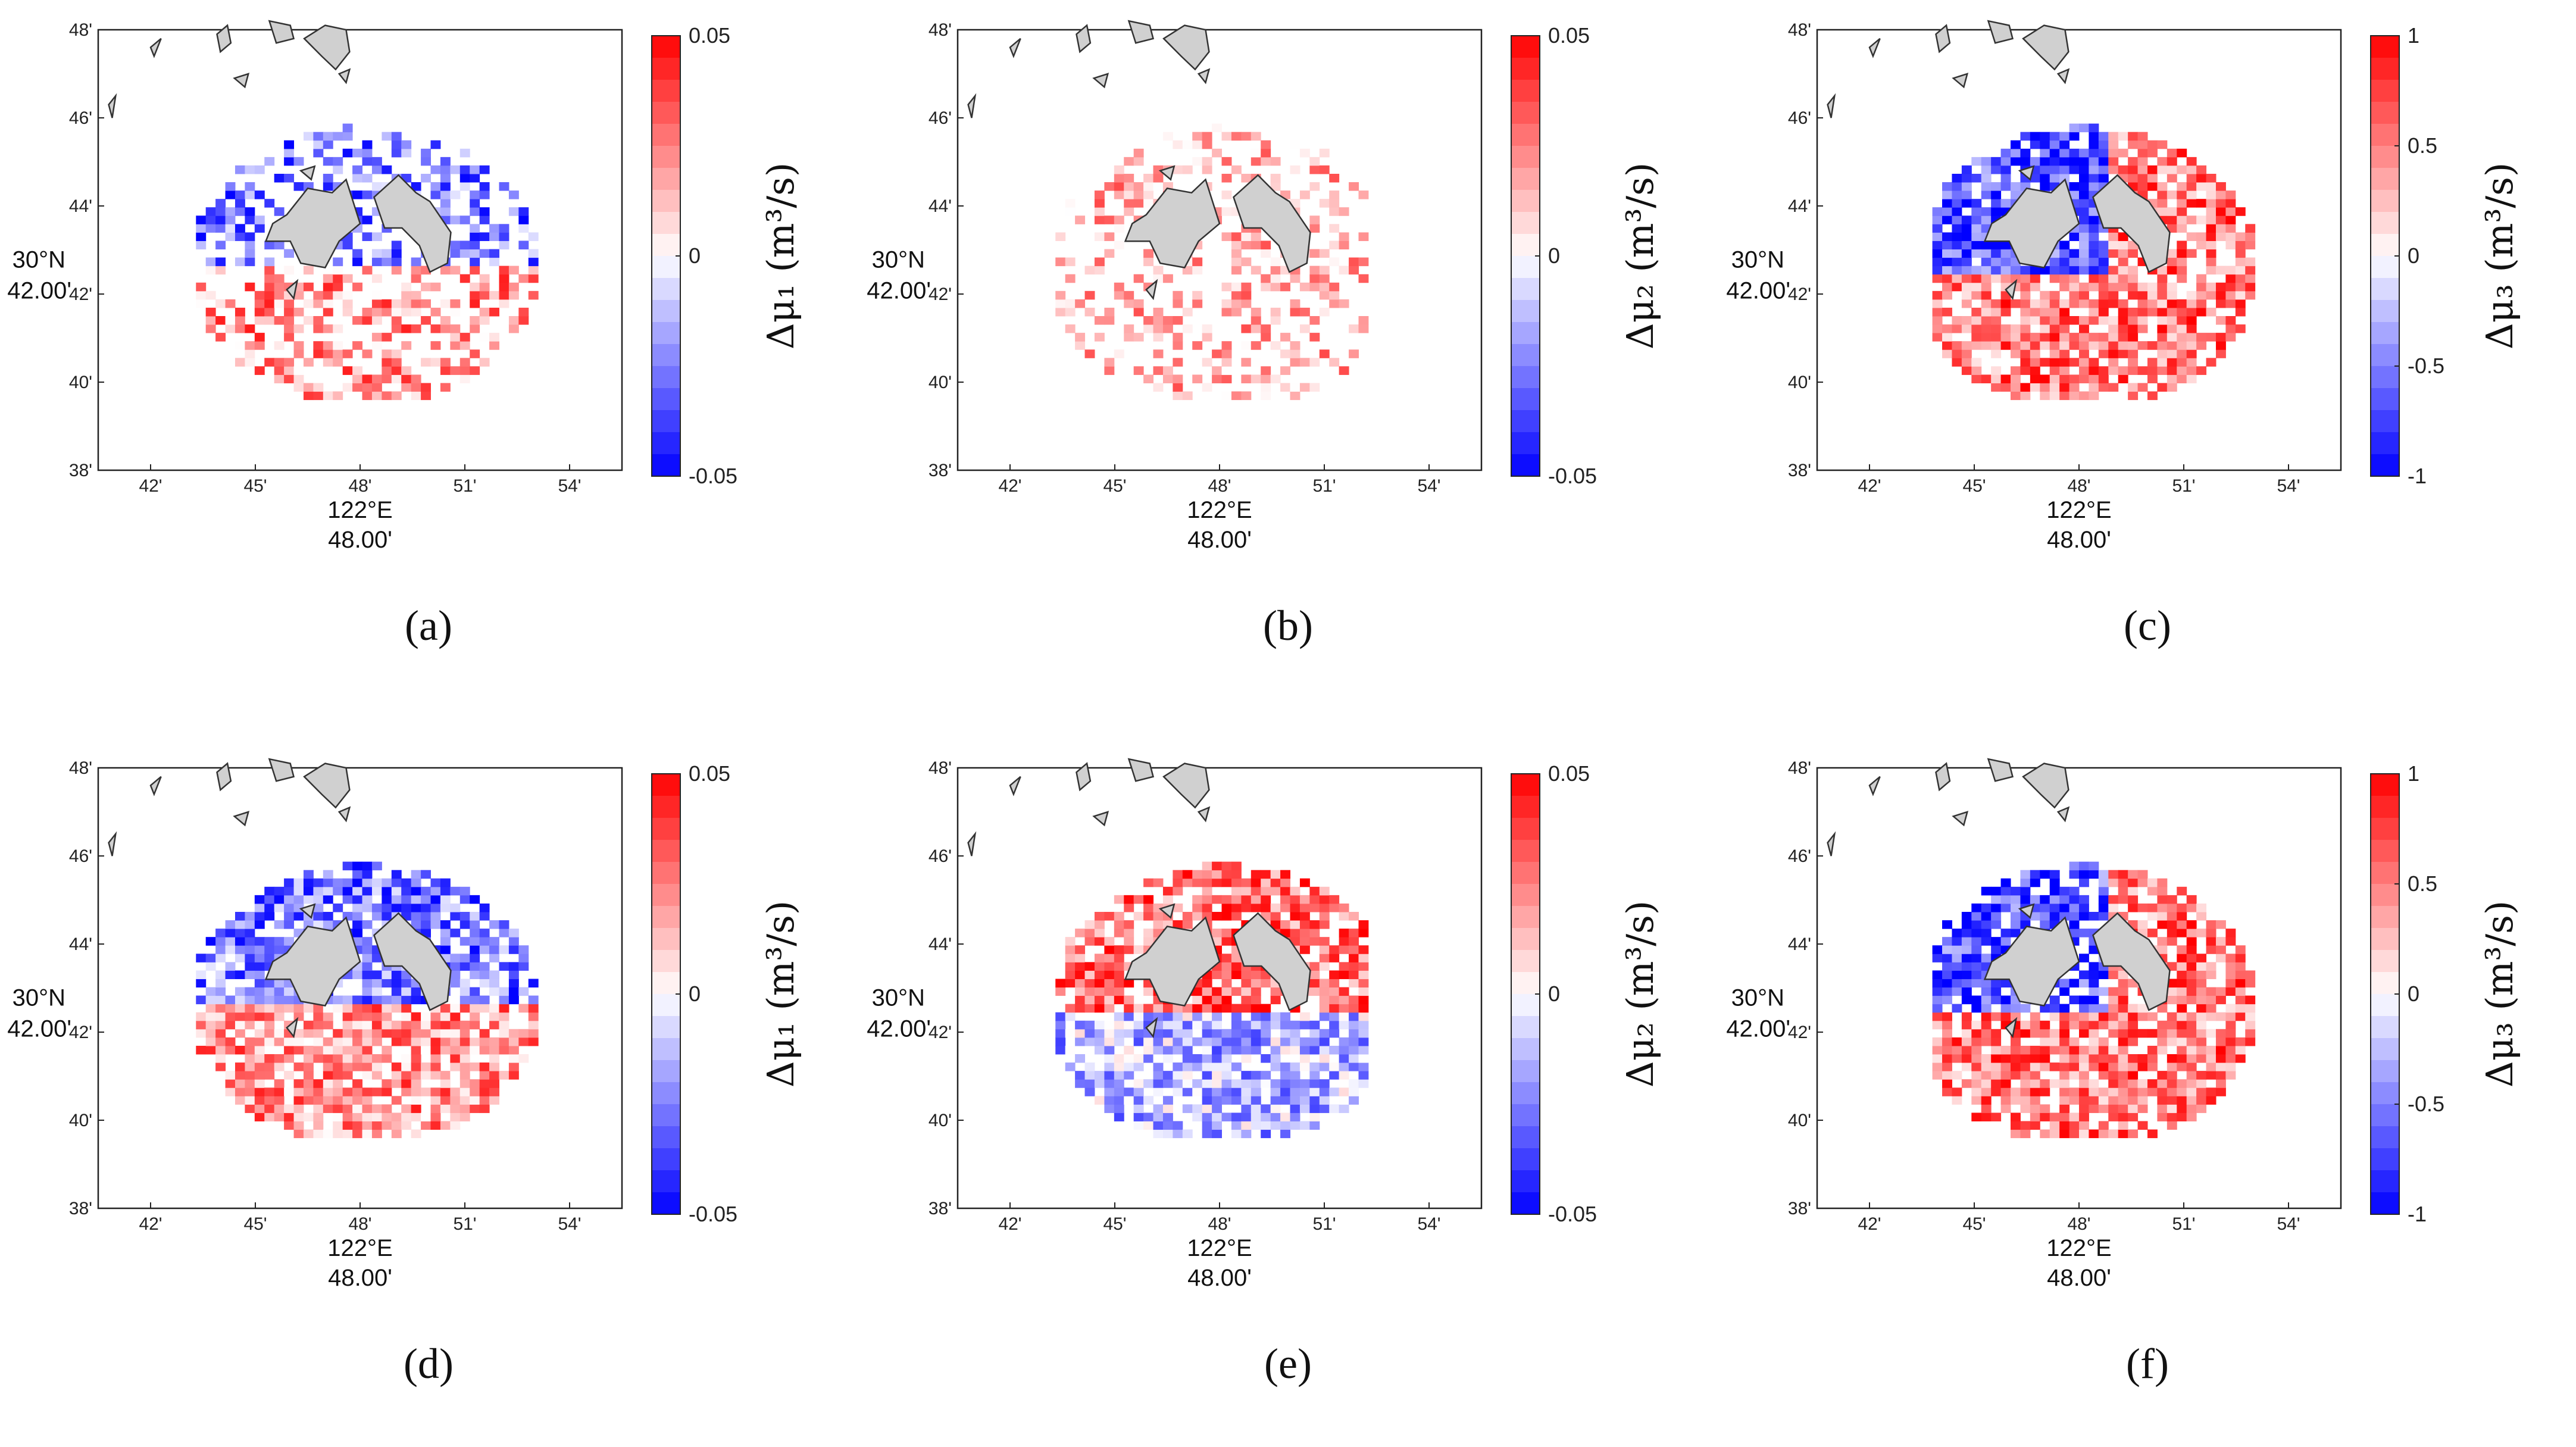  What do you see at coordinates (940, 30) in the screenshot?
I see `y-tick-label: 48'` at bounding box center [940, 30].